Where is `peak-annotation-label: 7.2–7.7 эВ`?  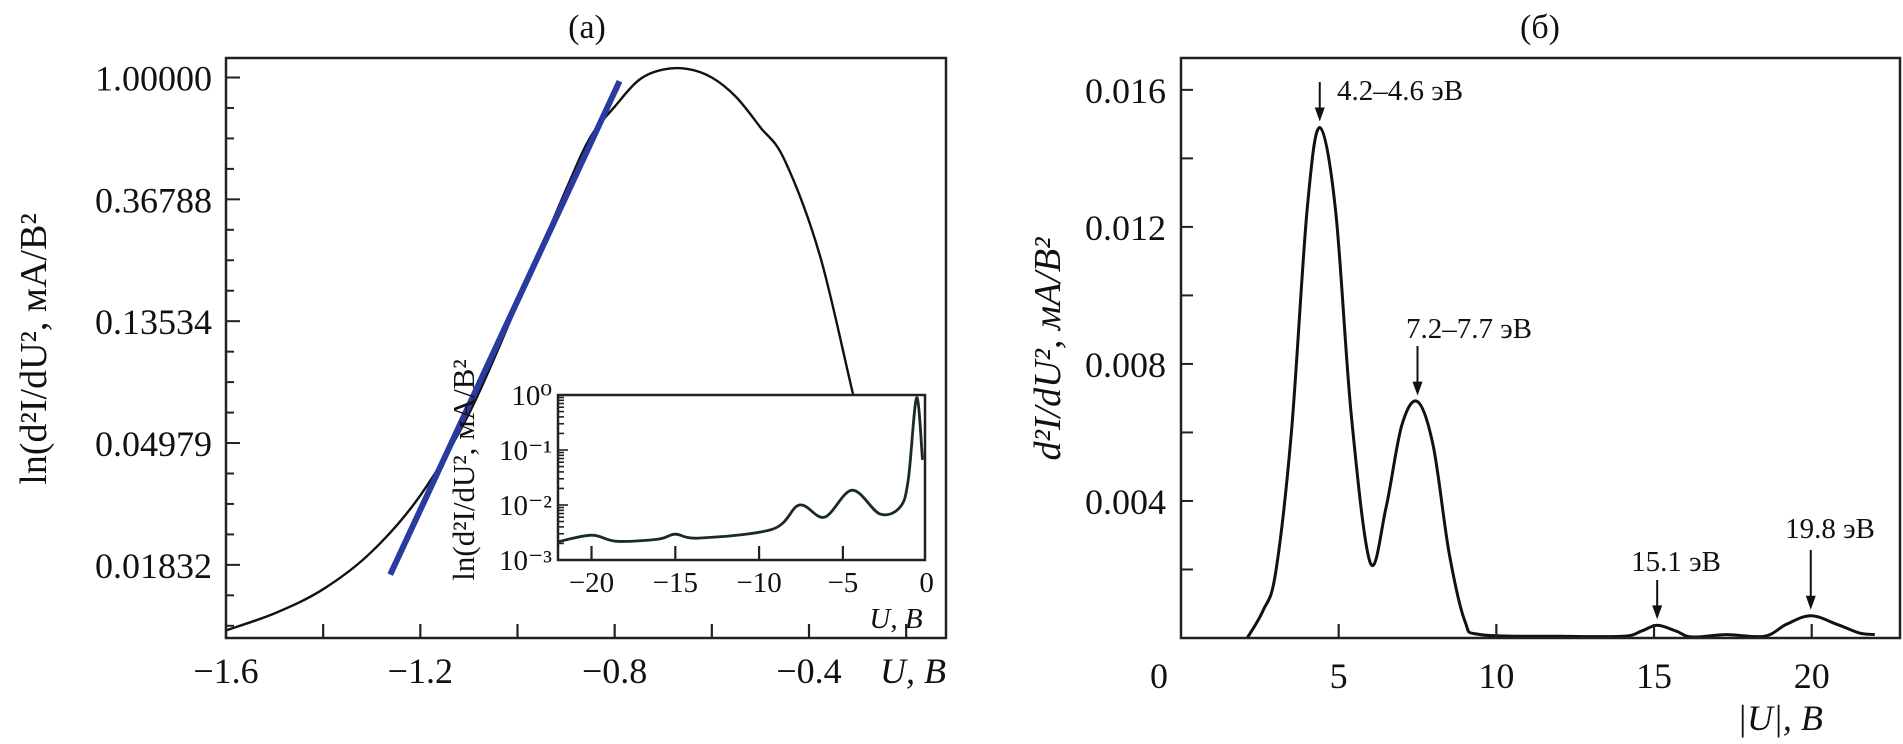
peak-annotation-label: 7.2–7.7 эВ is located at coordinates (1469, 329).